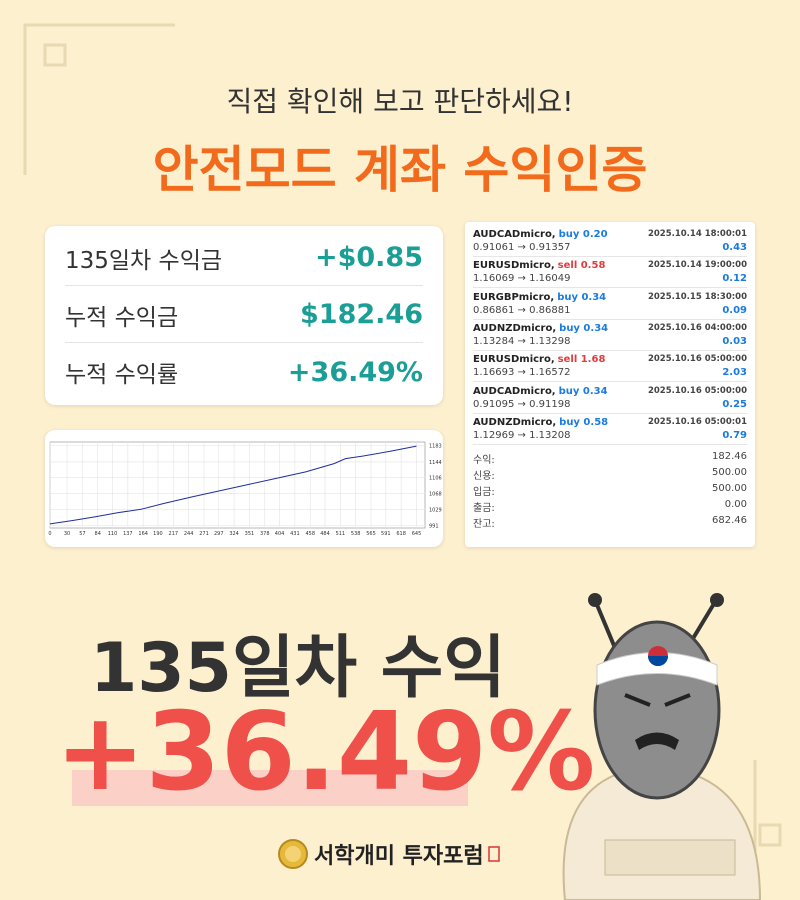  What do you see at coordinates (270, 788) in the screenshot?
I see `highlight` at bounding box center [270, 788].